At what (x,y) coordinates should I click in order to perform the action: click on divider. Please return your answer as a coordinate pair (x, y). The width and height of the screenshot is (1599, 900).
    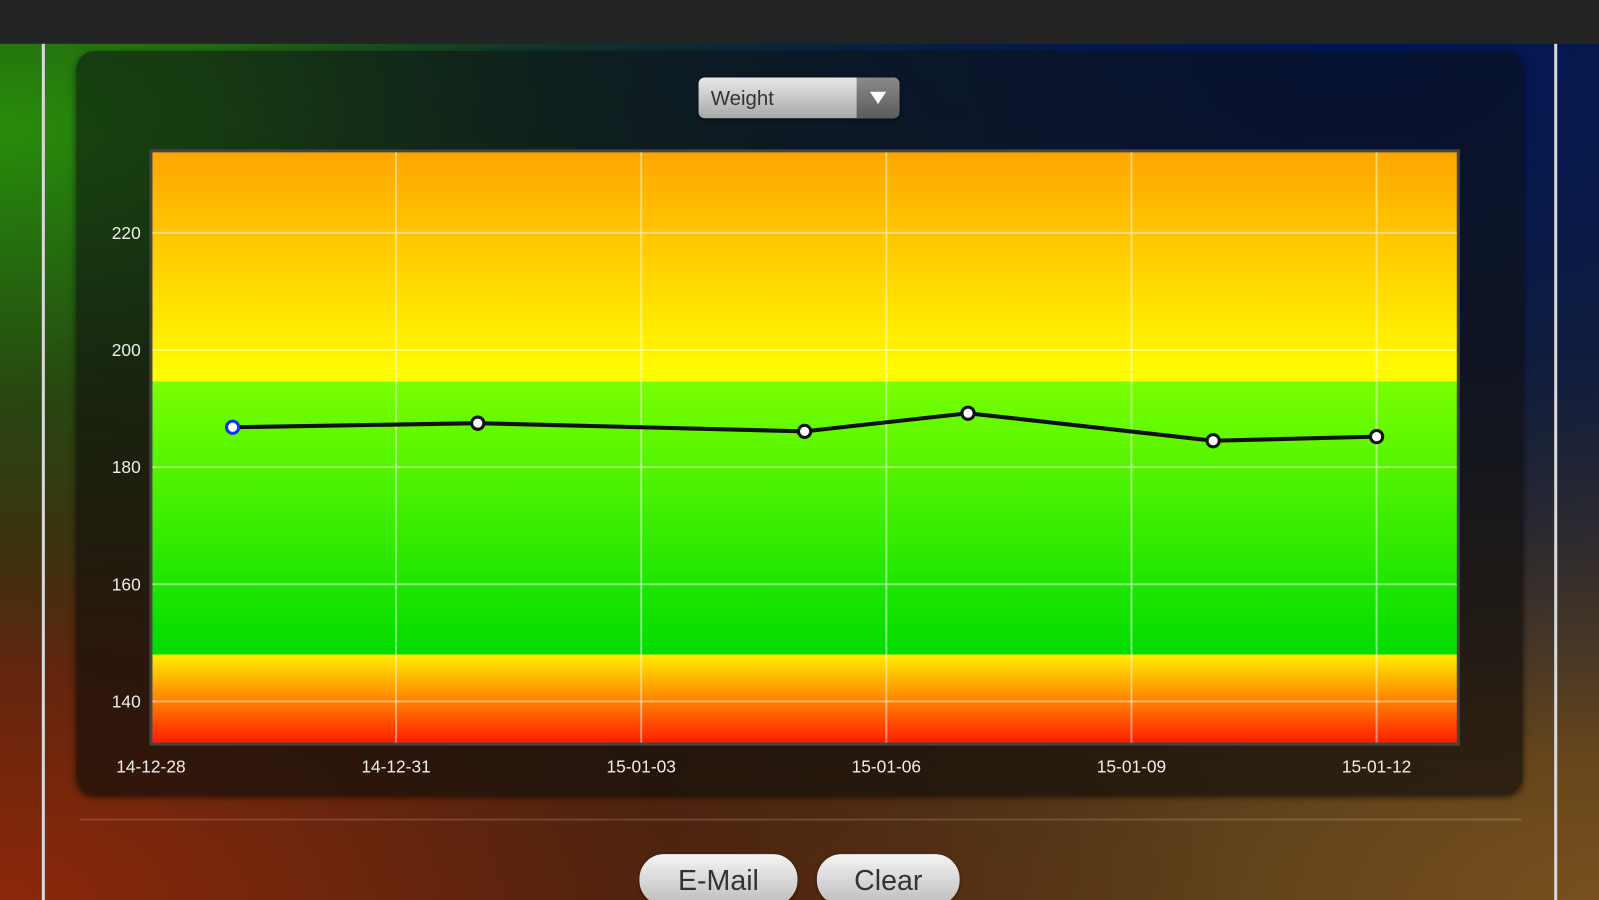
    Looking at the image, I should click on (800, 819).